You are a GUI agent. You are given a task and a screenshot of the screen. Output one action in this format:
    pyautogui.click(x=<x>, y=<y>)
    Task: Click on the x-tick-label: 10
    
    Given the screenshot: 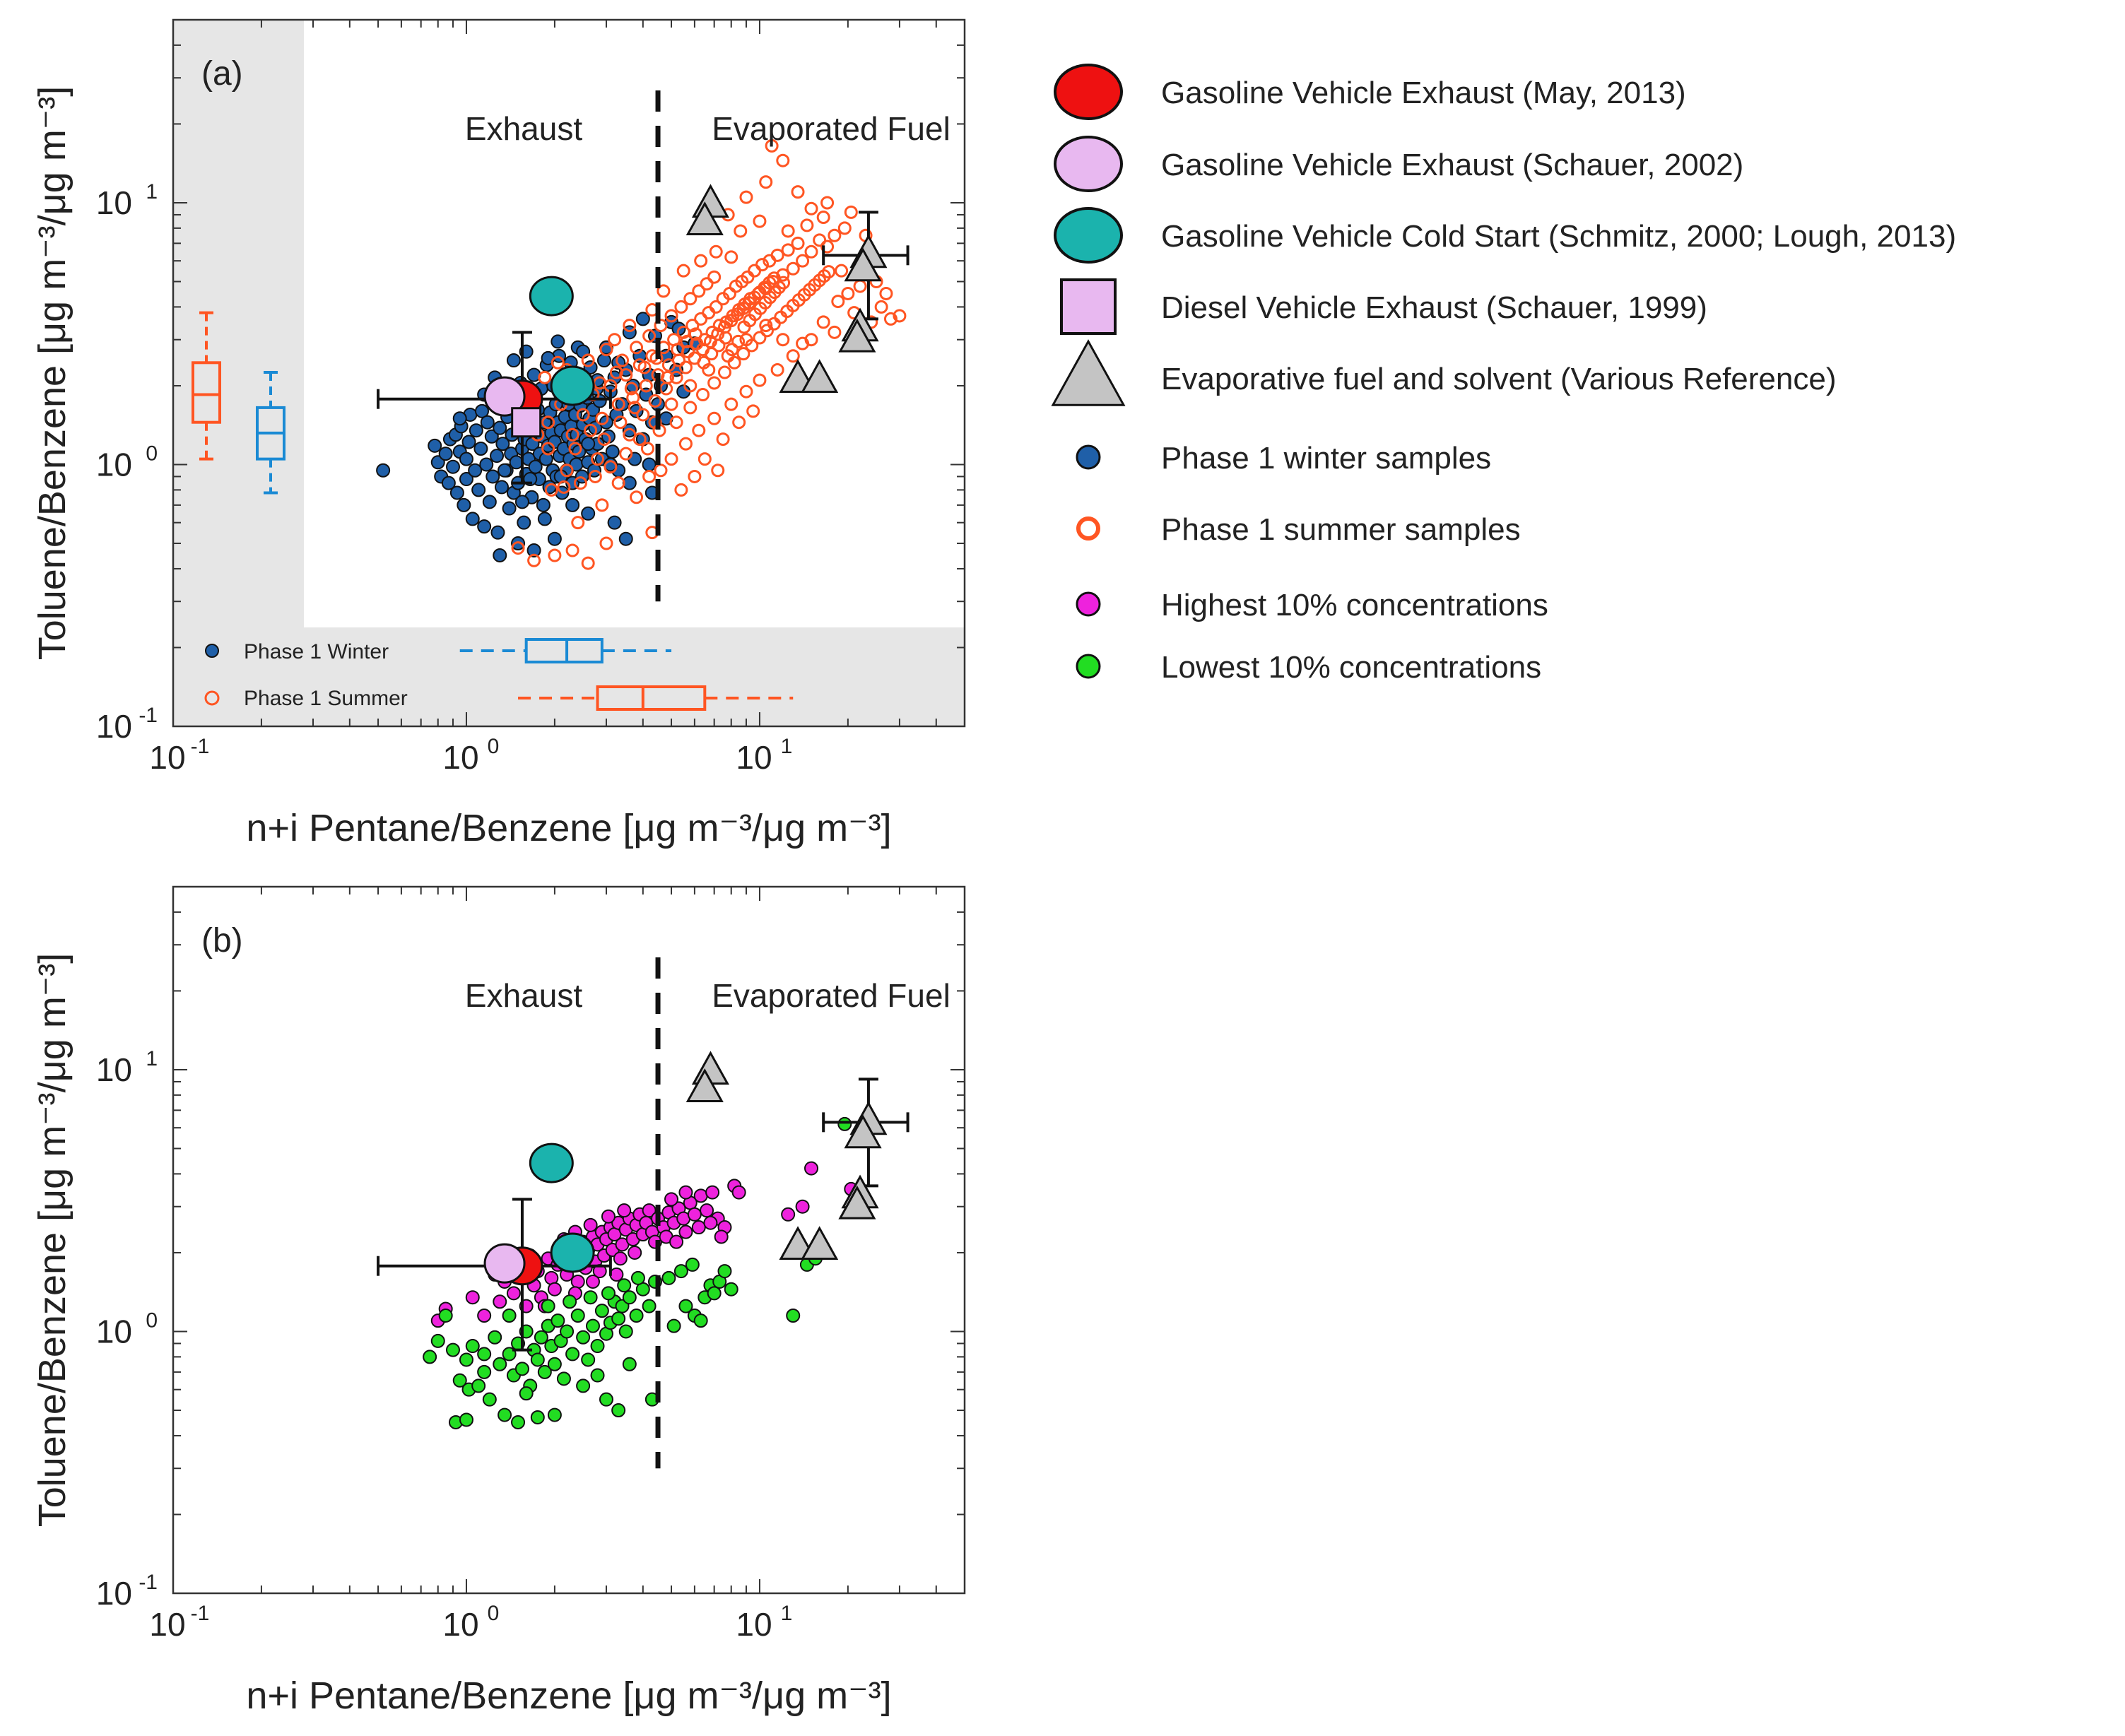 What is the action you would take?
    pyautogui.click(x=167, y=1624)
    